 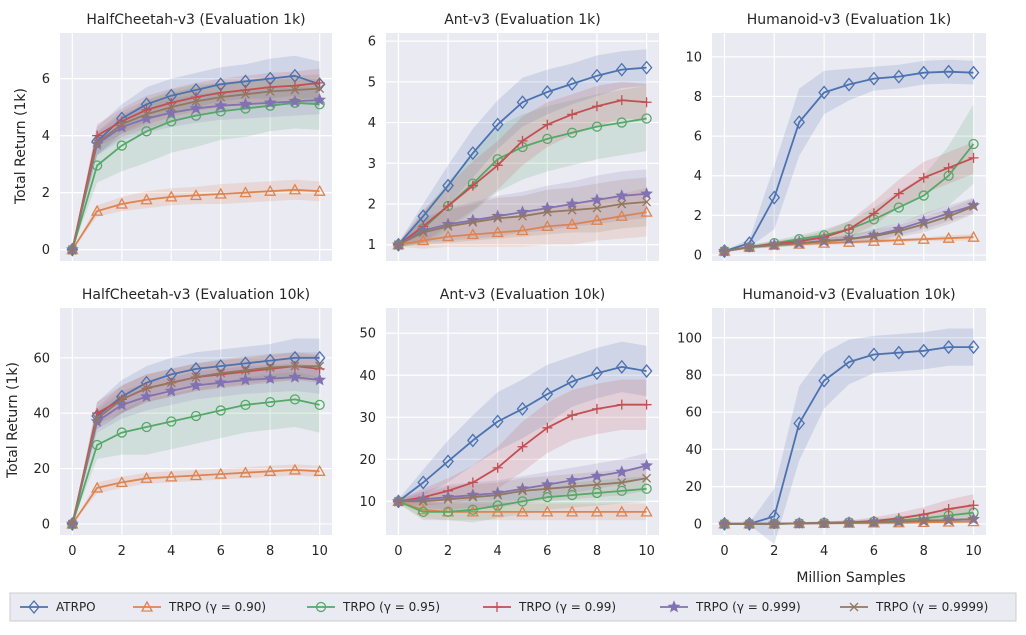 I want to click on plot-area, so click(x=196, y=421).